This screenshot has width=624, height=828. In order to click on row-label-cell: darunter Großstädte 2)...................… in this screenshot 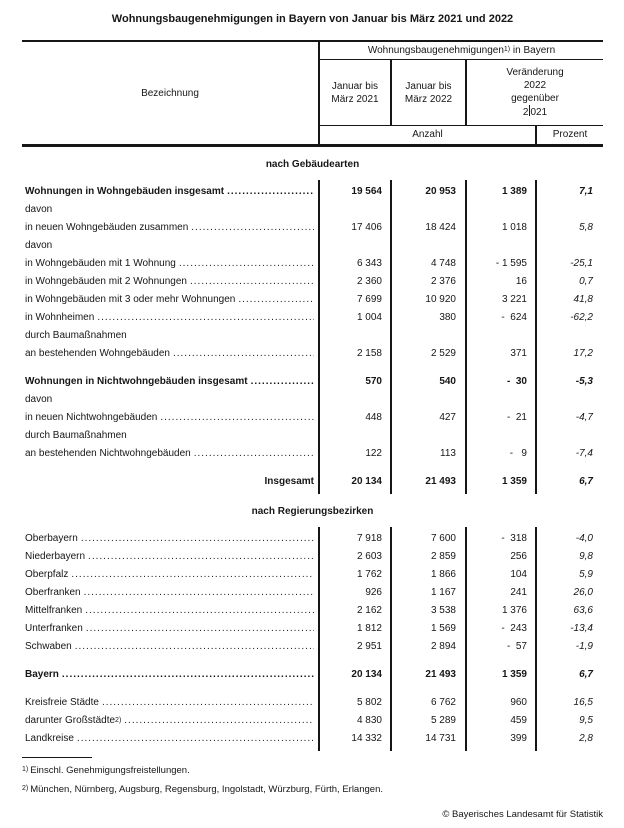, I will do `click(170, 721)`.